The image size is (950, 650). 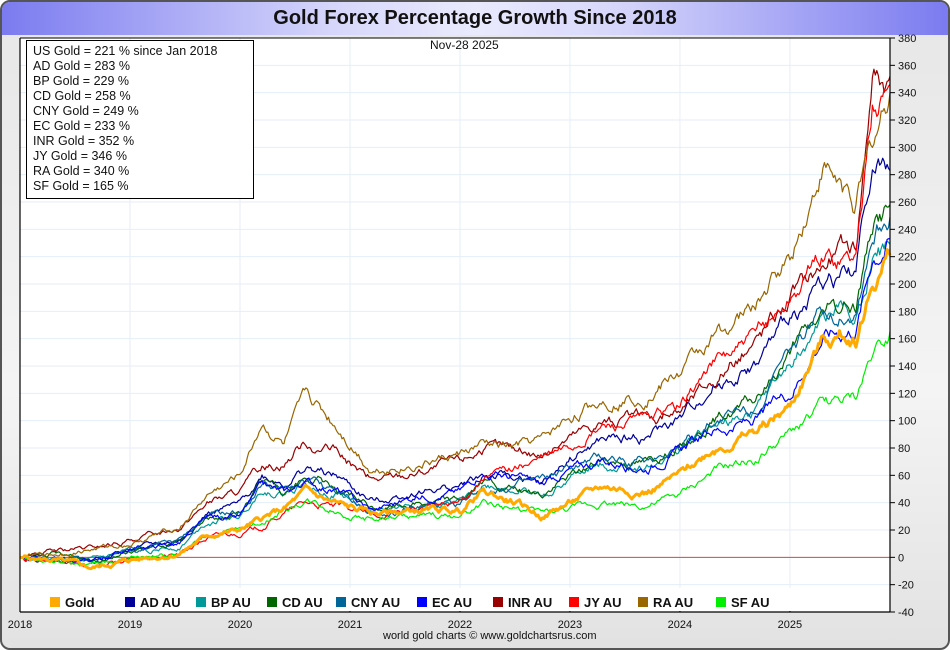 I want to click on chart-title: Gold Forex Percentage Growth Since 2018, so click(x=475, y=18).